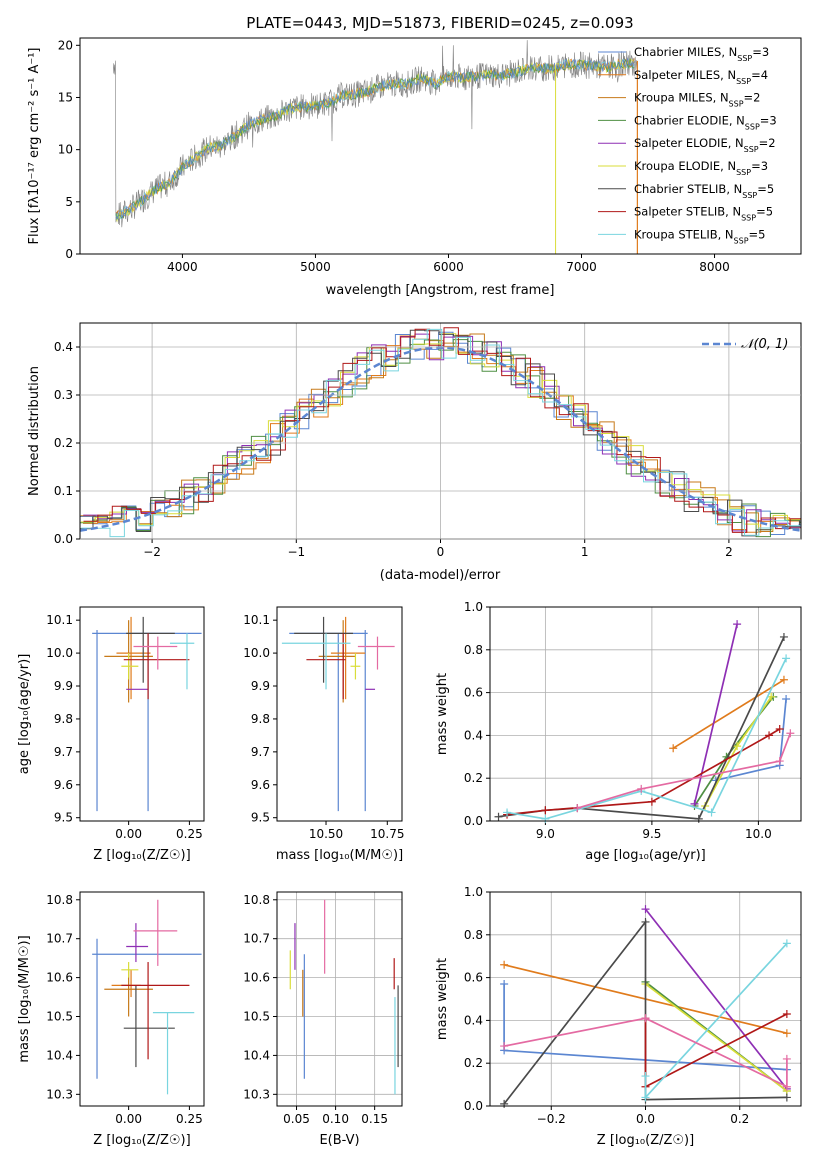  I want to click on spectrum-x-tick-label: 6000, so click(448, 267).